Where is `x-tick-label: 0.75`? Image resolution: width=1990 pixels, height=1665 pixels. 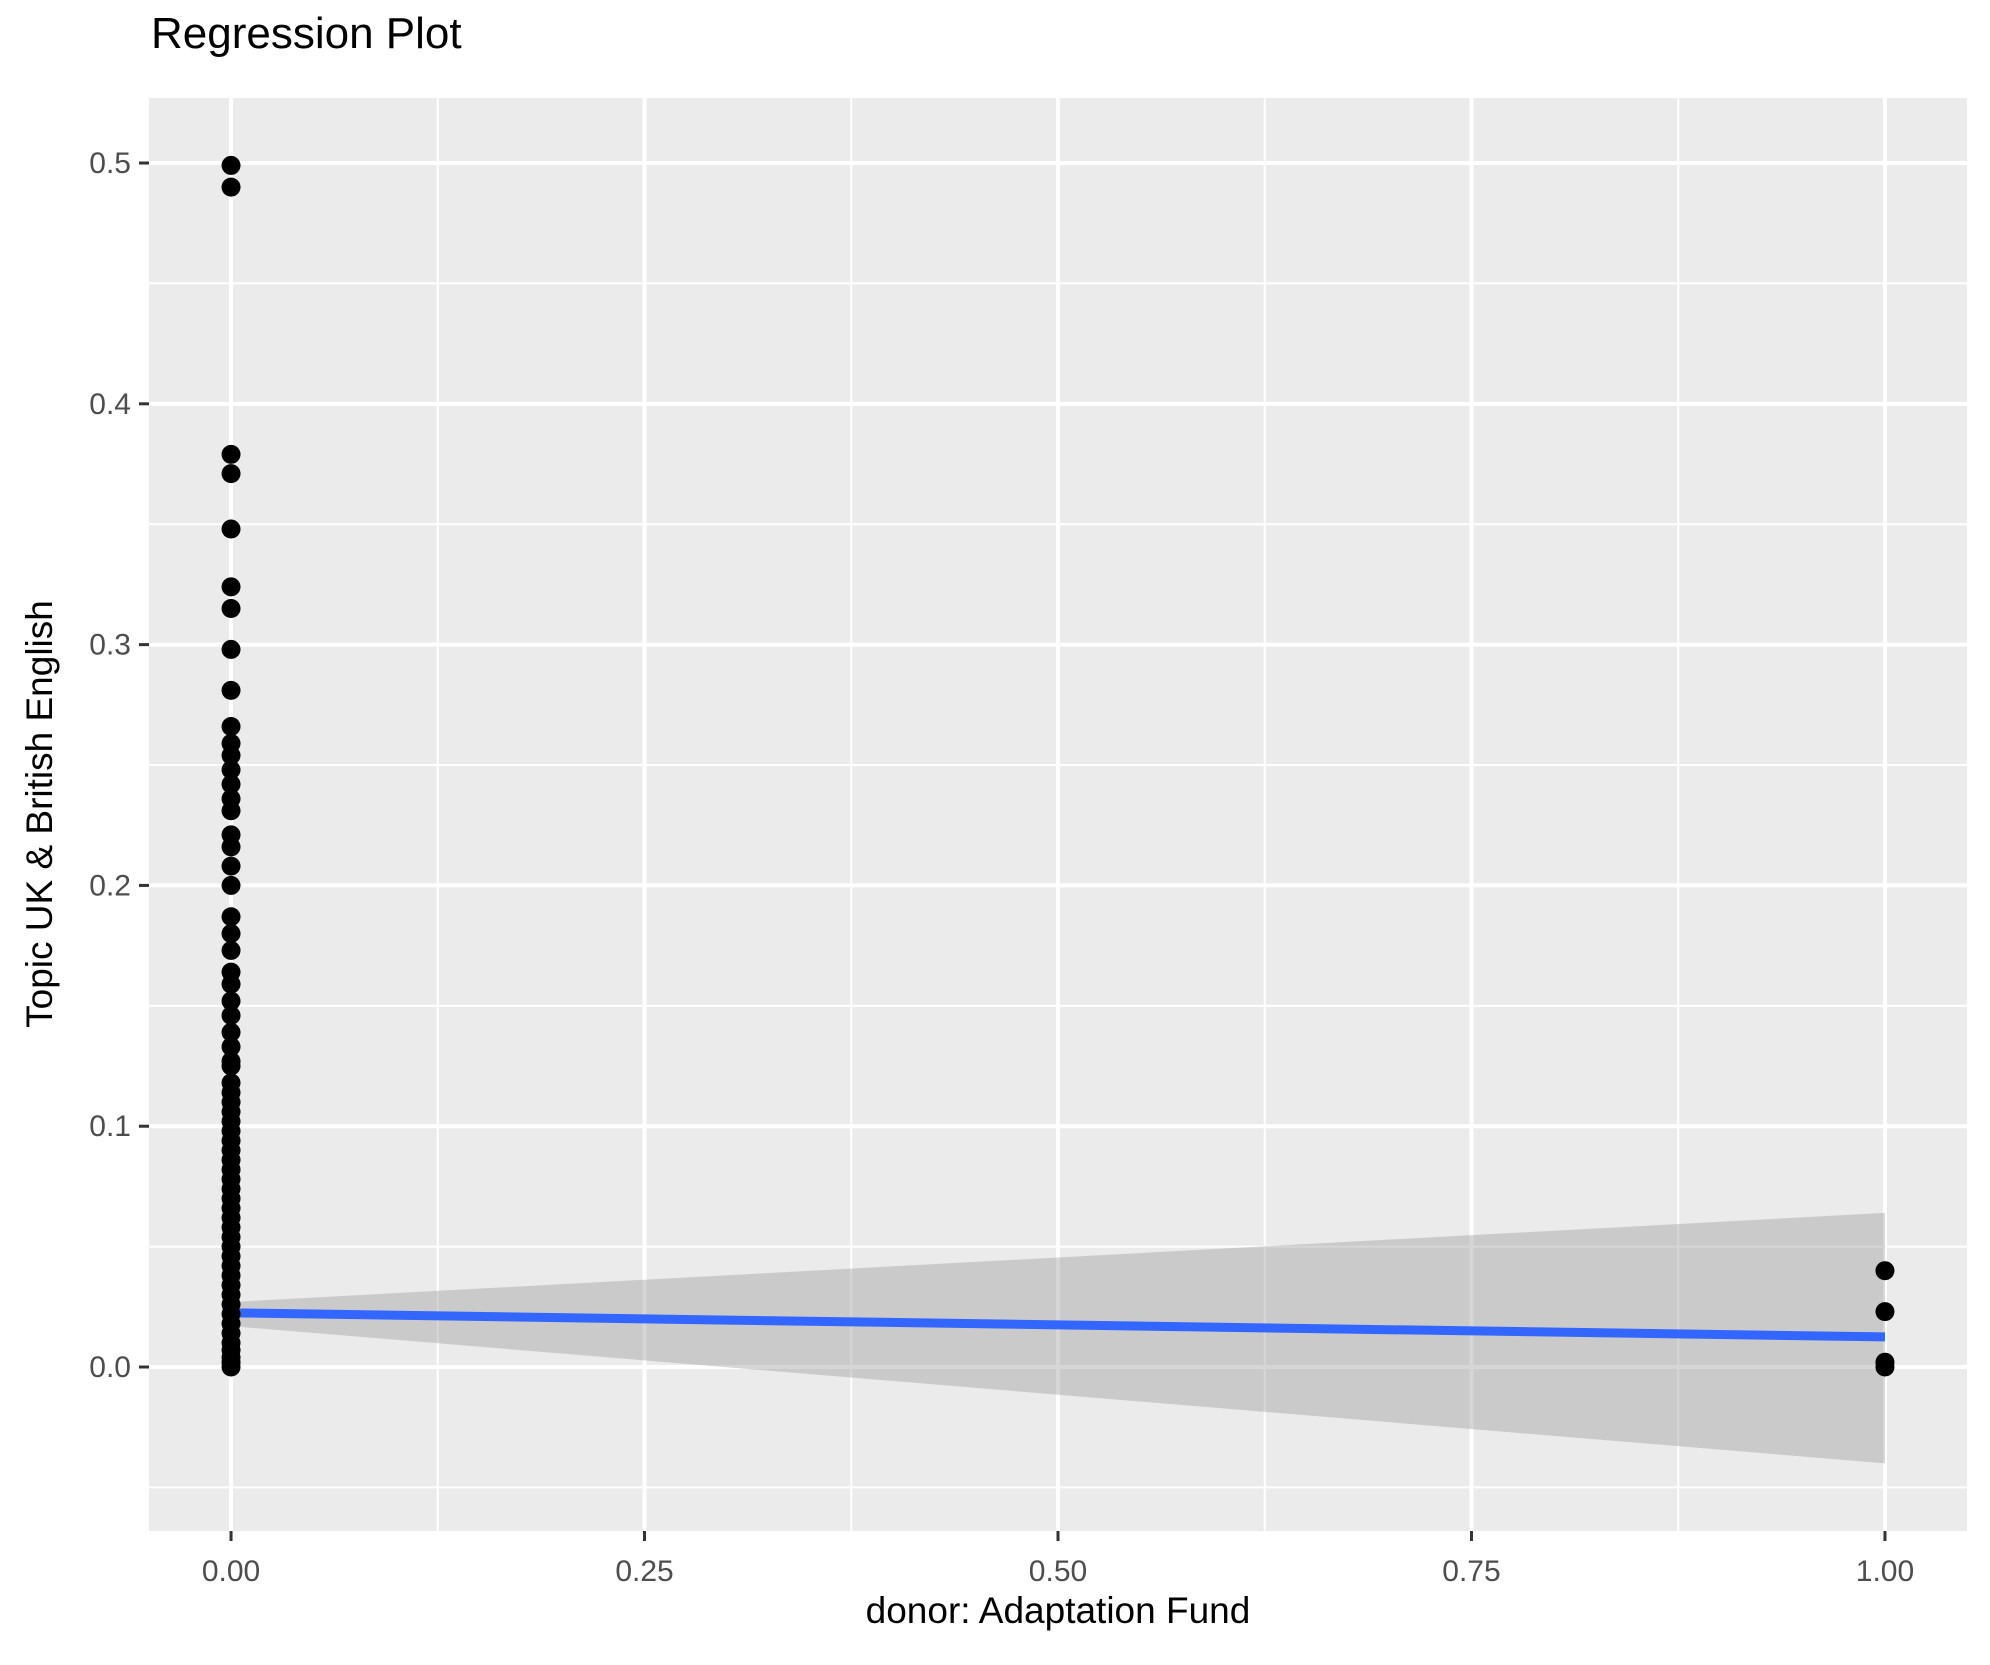
x-tick-label: 0.75 is located at coordinates (1471, 1571).